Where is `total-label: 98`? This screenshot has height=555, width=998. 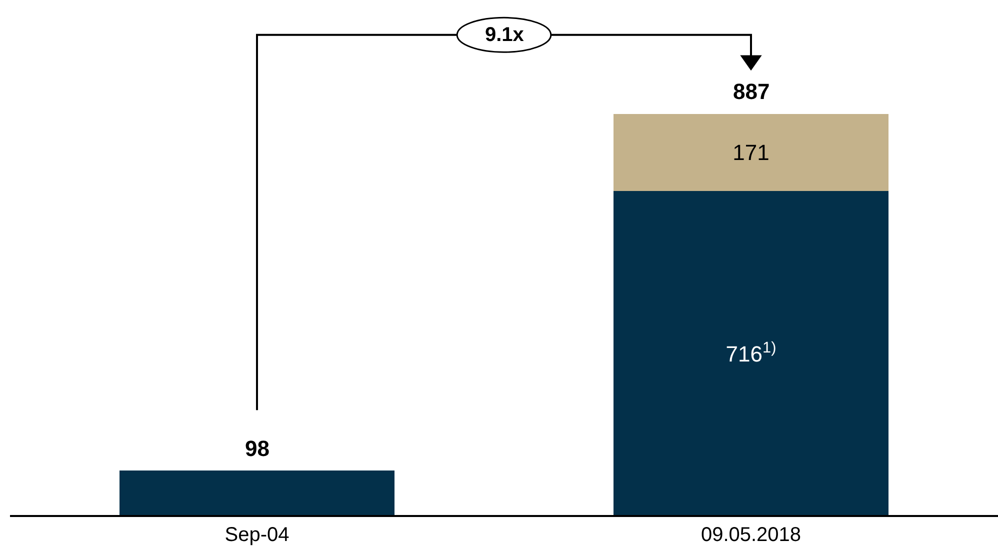 total-label: 98 is located at coordinates (257, 448).